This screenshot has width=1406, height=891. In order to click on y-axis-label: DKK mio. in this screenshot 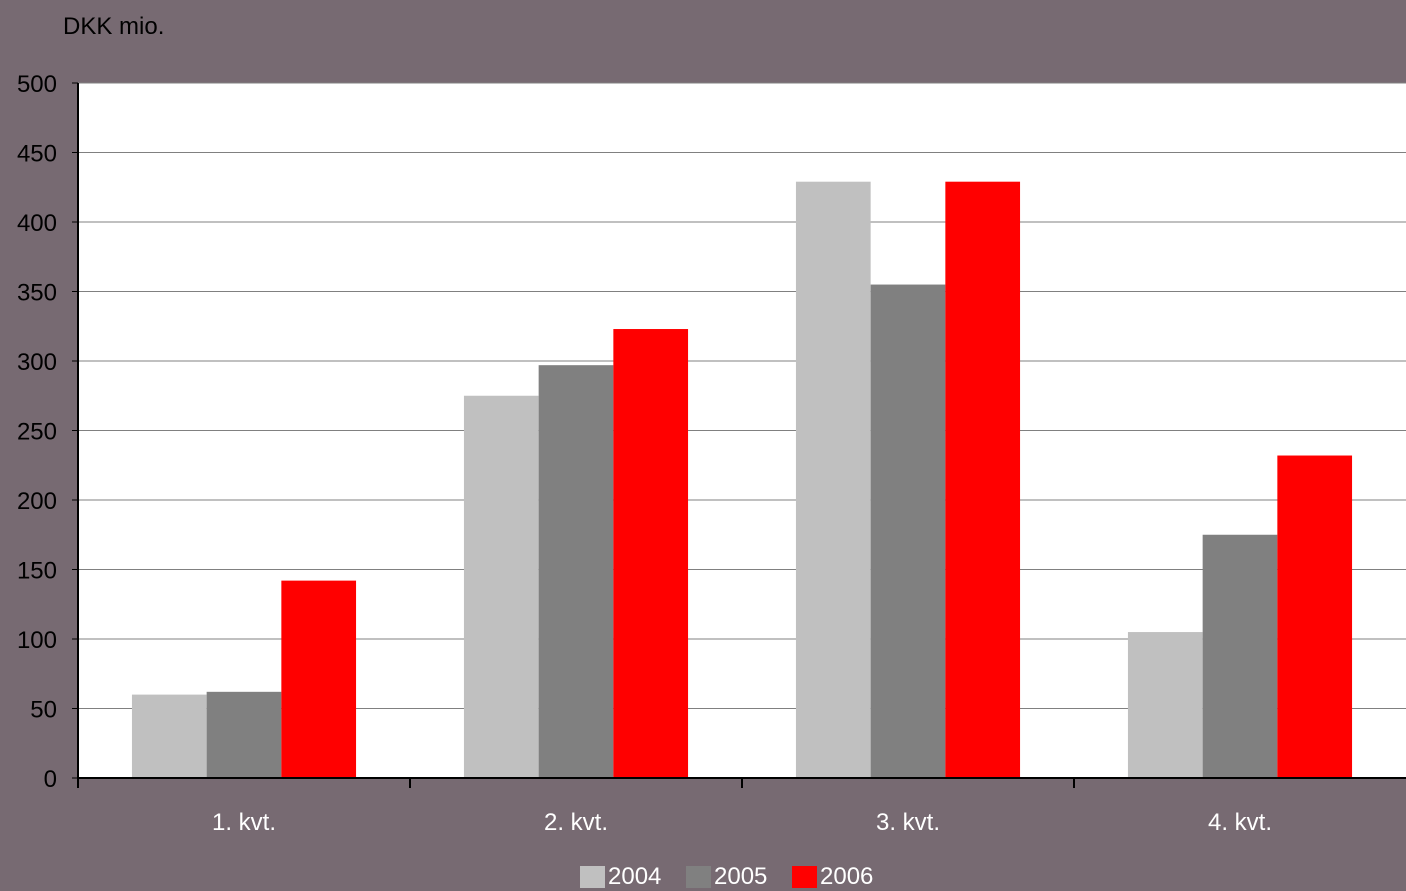, I will do `click(113, 26)`.